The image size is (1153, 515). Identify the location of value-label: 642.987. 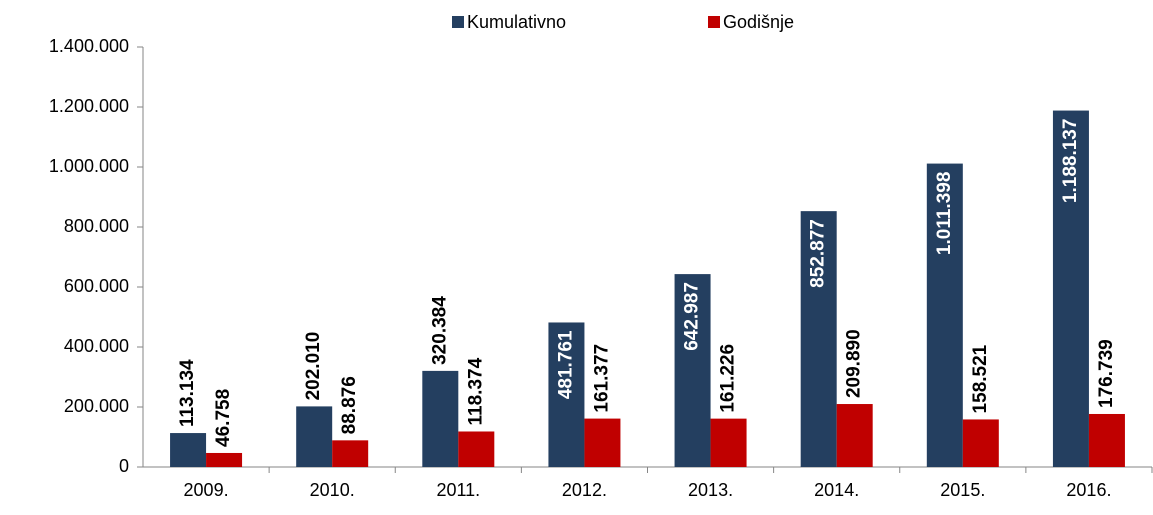
(692, 316).